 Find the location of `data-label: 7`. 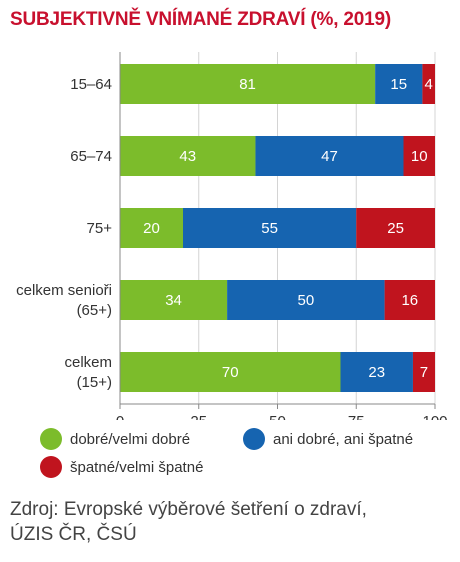

data-label: 7 is located at coordinates (424, 372).